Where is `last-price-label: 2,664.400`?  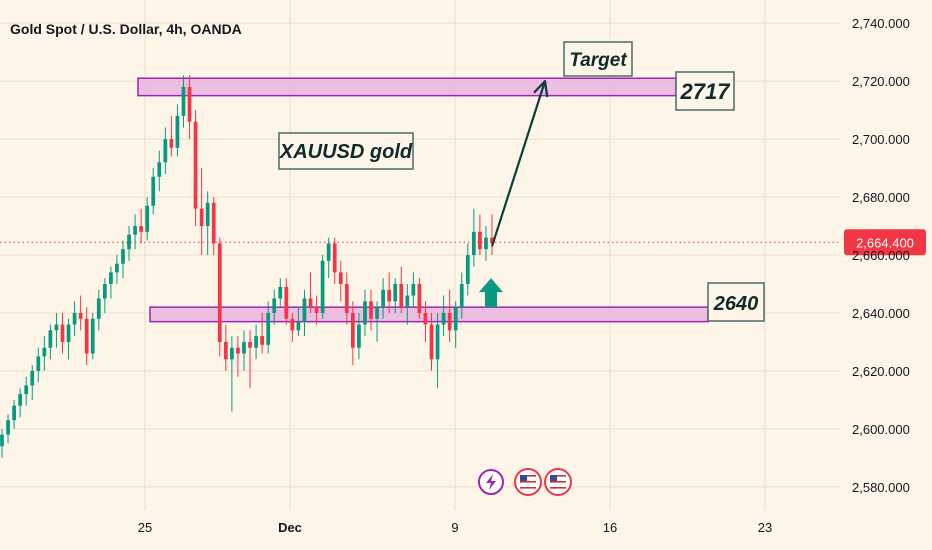 last-price-label: 2,664.400 is located at coordinates (885, 242).